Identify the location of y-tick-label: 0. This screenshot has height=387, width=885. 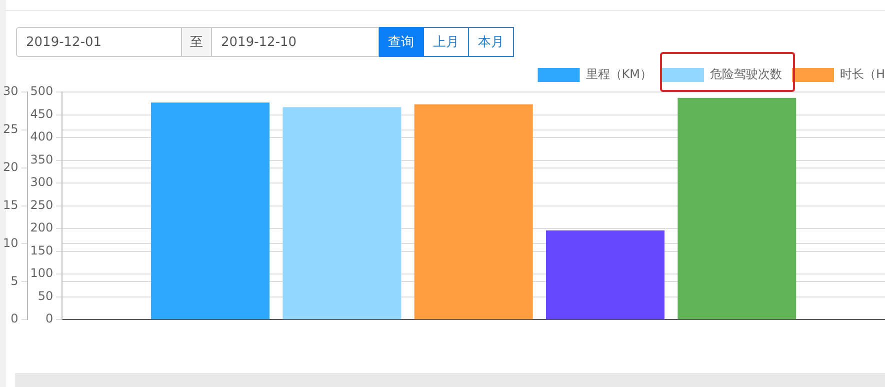
(50, 319).